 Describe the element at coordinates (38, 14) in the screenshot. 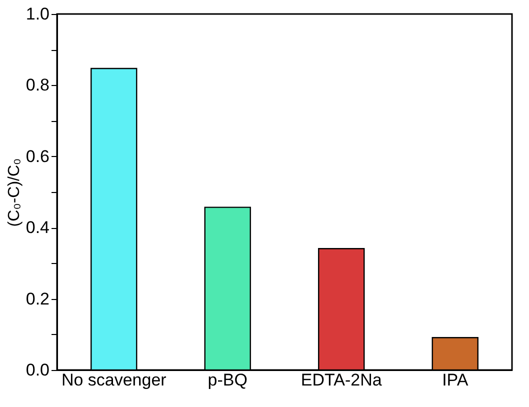

I see `y-tick-label: 1.0` at that location.